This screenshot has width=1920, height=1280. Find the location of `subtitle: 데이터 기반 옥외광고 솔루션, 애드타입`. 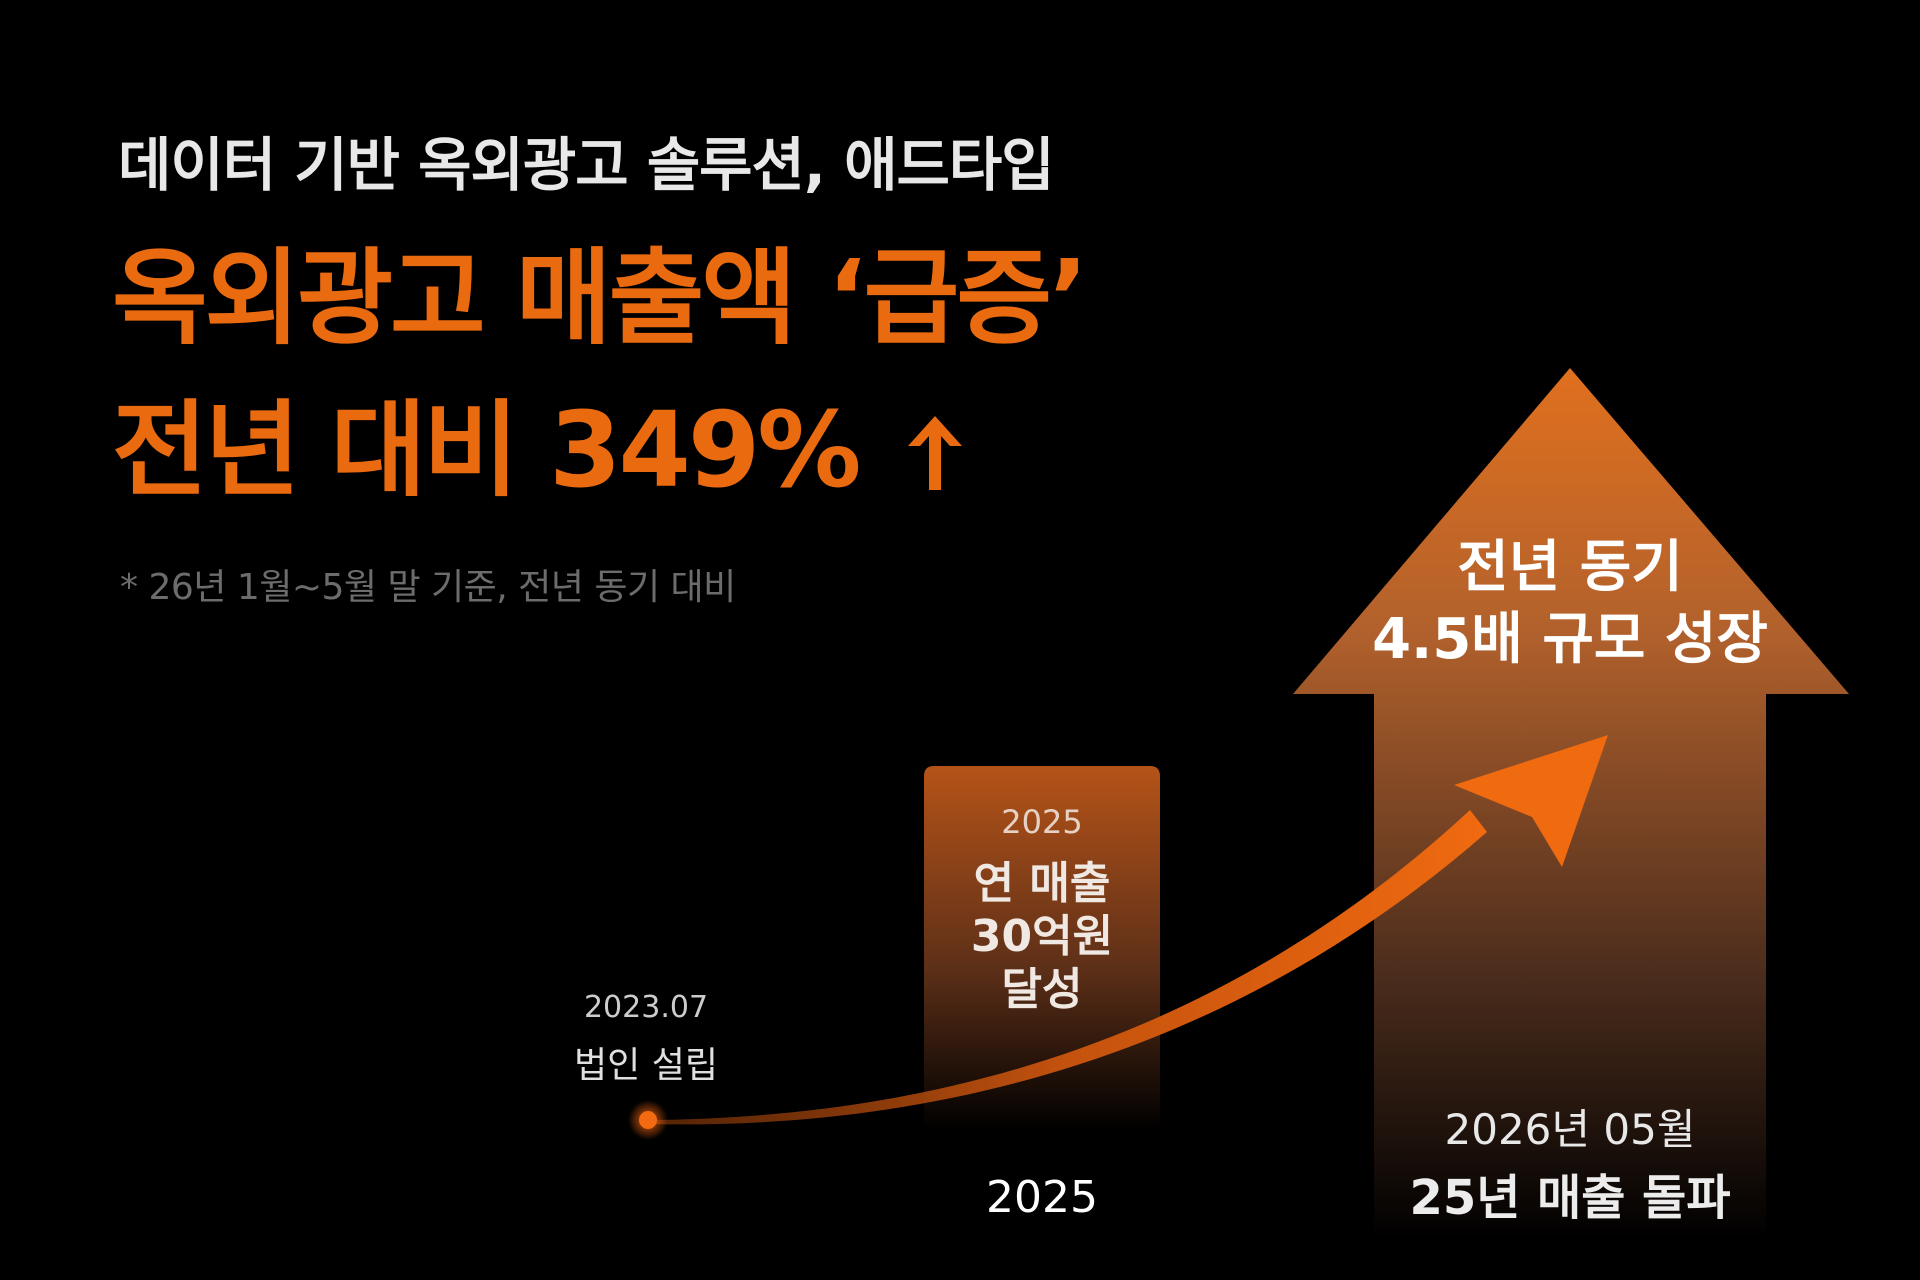

subtitle: 데이터 기반 옥외광고 솔루션, 애드타입 is located at coordinates (586, 165).